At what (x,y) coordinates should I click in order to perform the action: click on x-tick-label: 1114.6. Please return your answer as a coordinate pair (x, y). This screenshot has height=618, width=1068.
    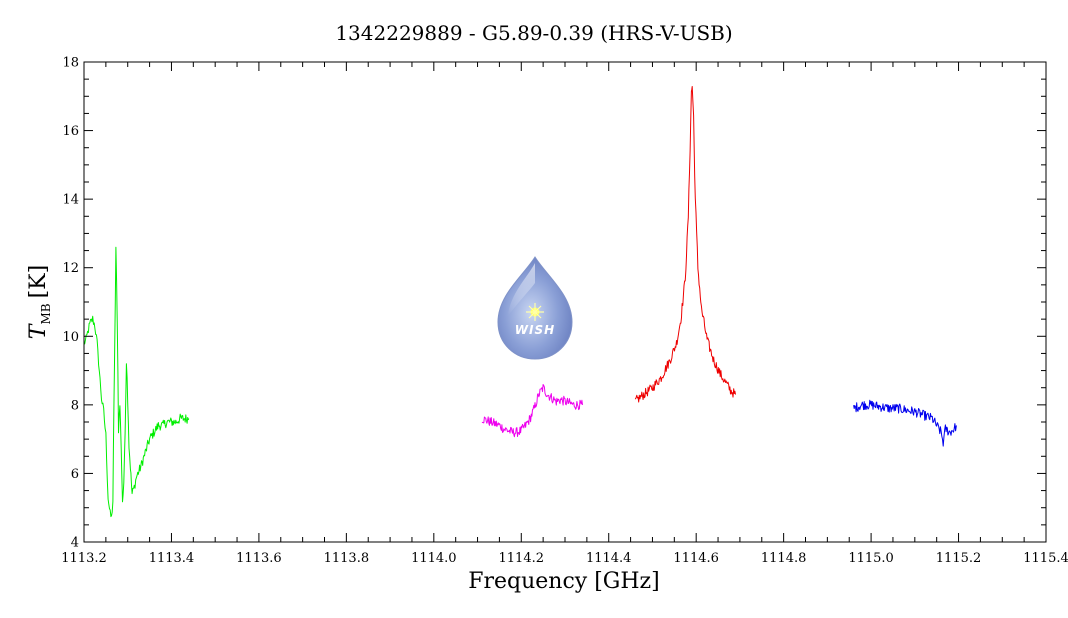
    Looking at the image, I should click on (696, 558).